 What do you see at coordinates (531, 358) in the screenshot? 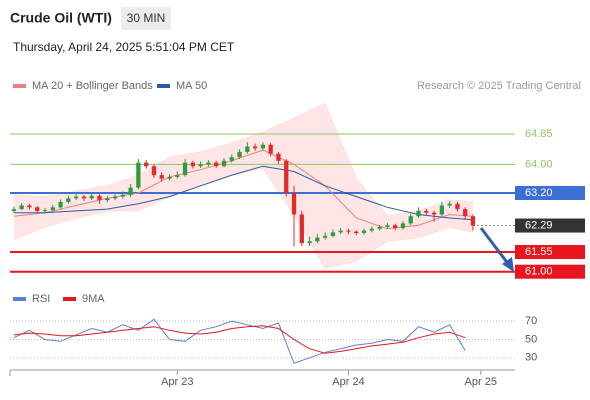
I see `y-tick-label: 30` at bounding box center [531, 358].